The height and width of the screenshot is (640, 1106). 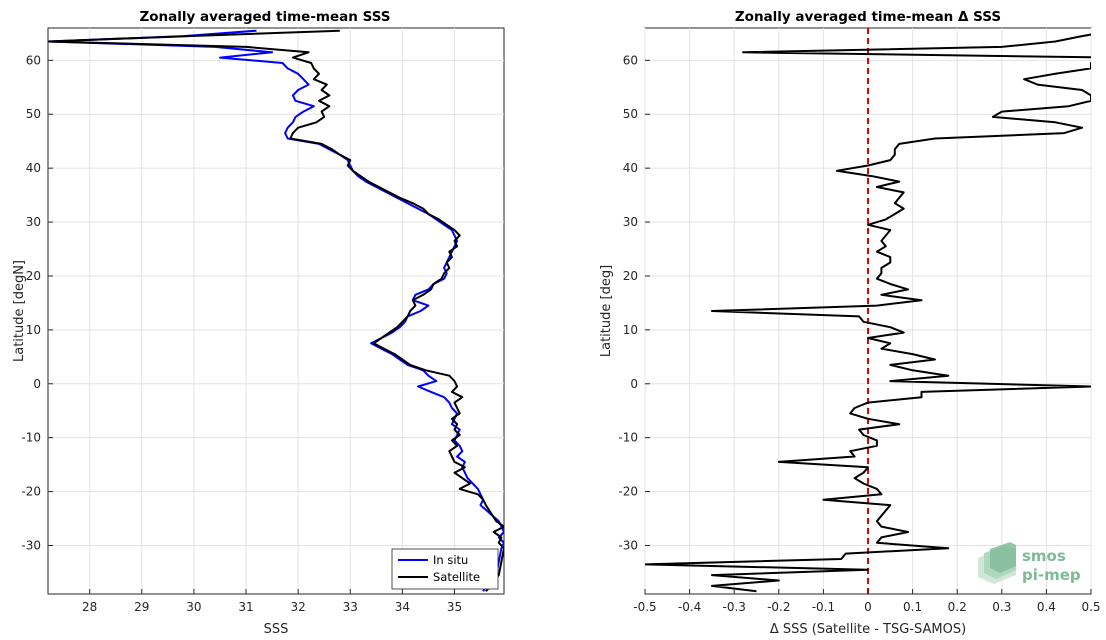 I want to click on legend-box, so click(x=445, y=569).